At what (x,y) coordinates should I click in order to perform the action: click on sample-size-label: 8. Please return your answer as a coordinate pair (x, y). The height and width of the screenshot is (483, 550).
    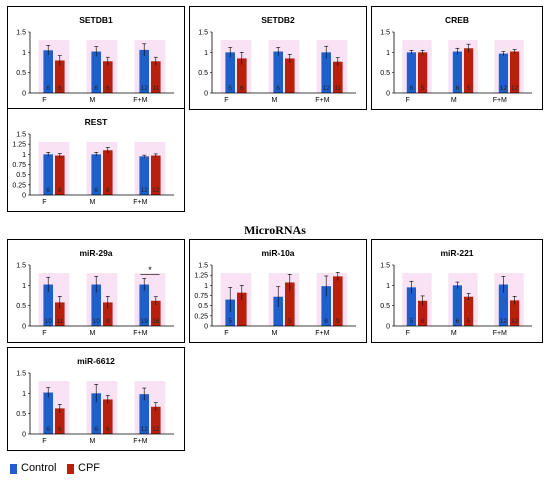
    Looking at the image, I should click on (326, 321).